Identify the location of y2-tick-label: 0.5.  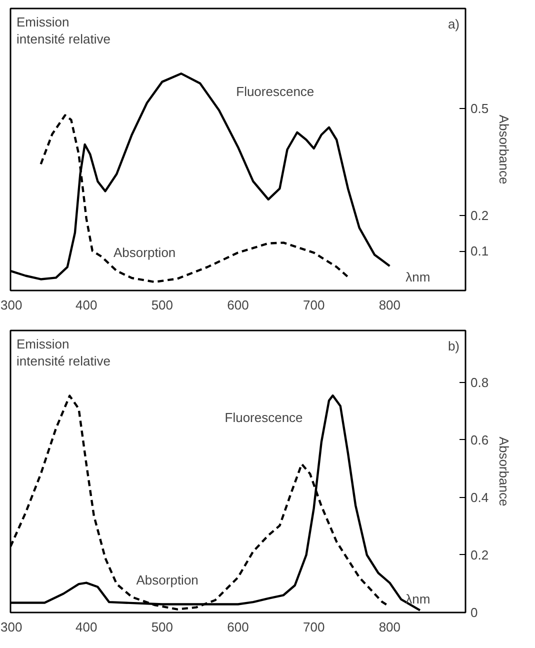
(479, 108).